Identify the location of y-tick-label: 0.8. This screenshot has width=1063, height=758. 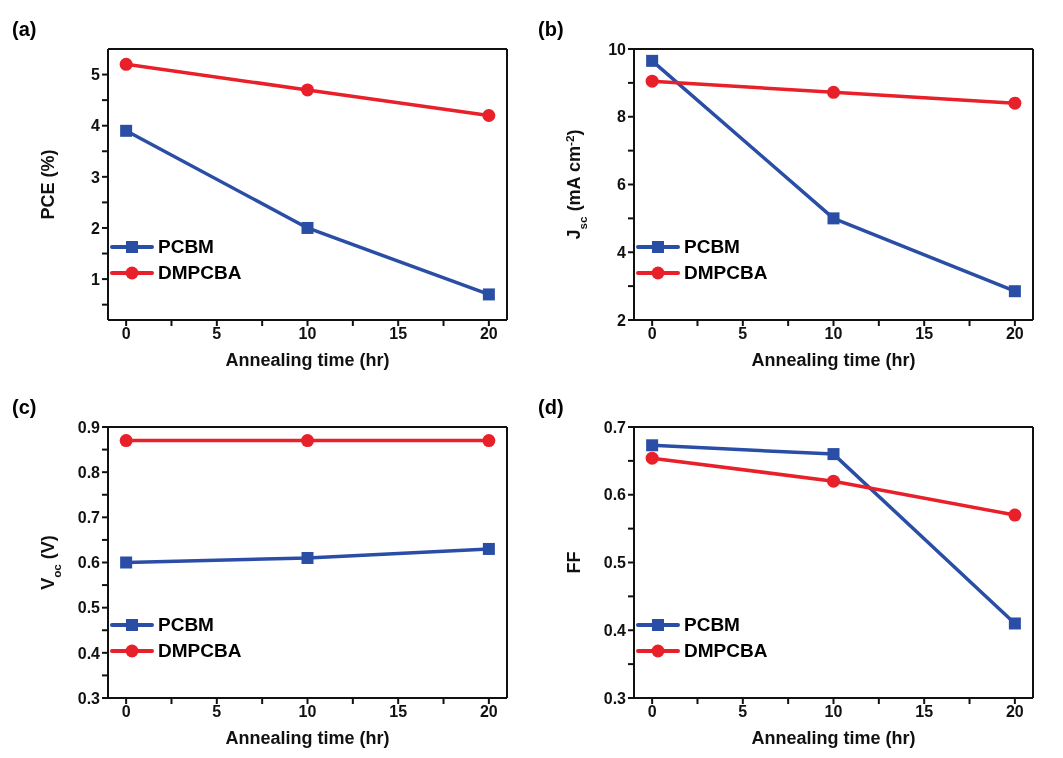
(89, 472).